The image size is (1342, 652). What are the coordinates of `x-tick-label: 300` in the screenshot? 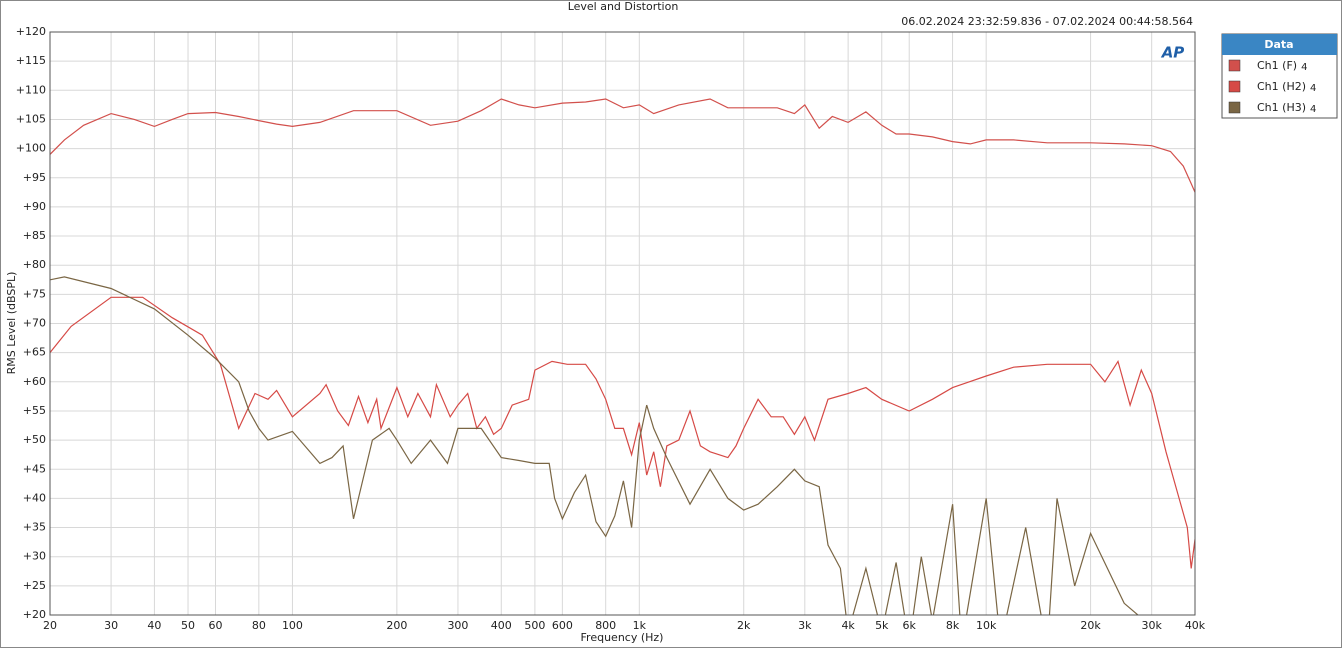 It's located at (457, 625).